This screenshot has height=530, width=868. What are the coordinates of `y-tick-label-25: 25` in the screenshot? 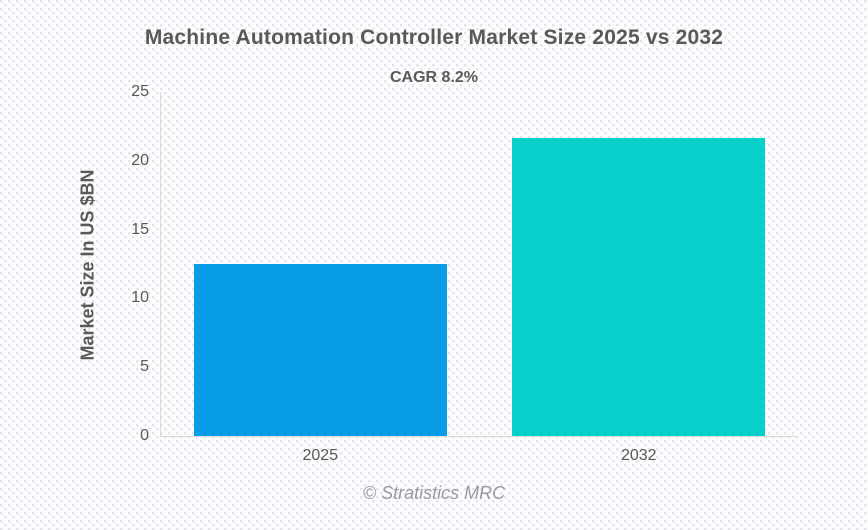 It's located at (140, 91).